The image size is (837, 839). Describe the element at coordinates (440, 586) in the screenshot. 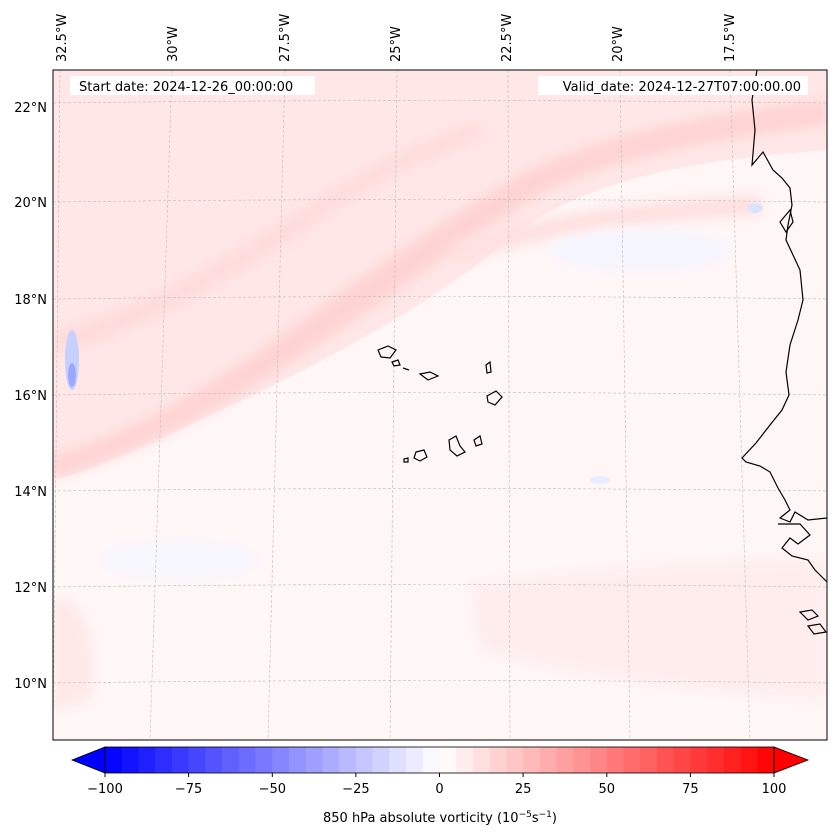

I see `parallel-12n` at that location.